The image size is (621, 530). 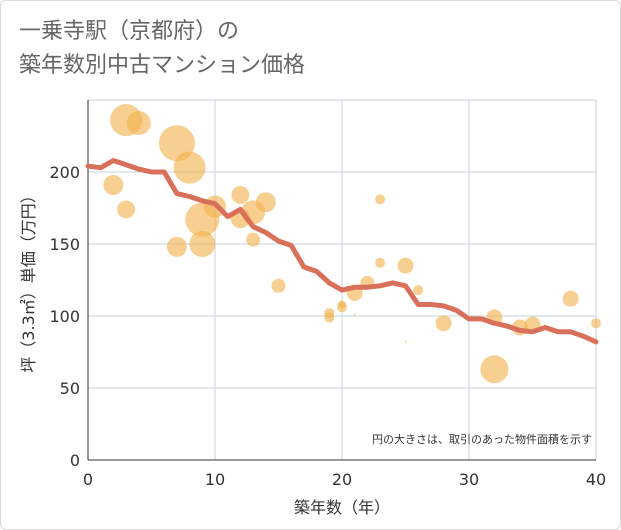 What do you see at coordinates (129, 31) in the screenshot?
I see `chart-title-line1: 一乗寺駅（京都府）の` at bounding box center [129, 31].